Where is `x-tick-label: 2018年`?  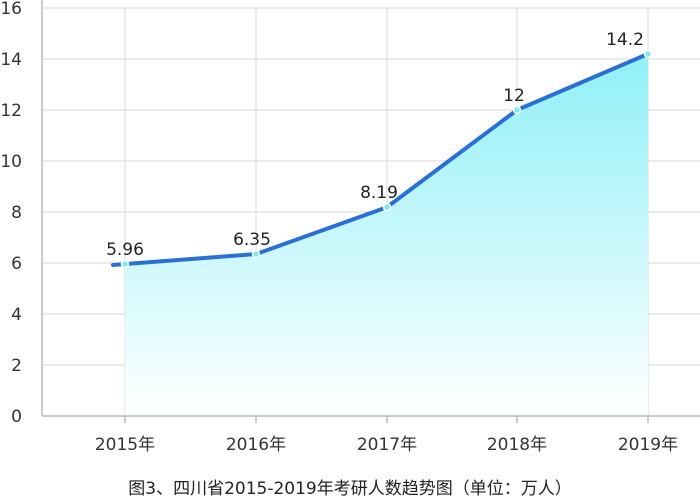
x-tick-label: 2018年 is located at coordinates (517, 445).